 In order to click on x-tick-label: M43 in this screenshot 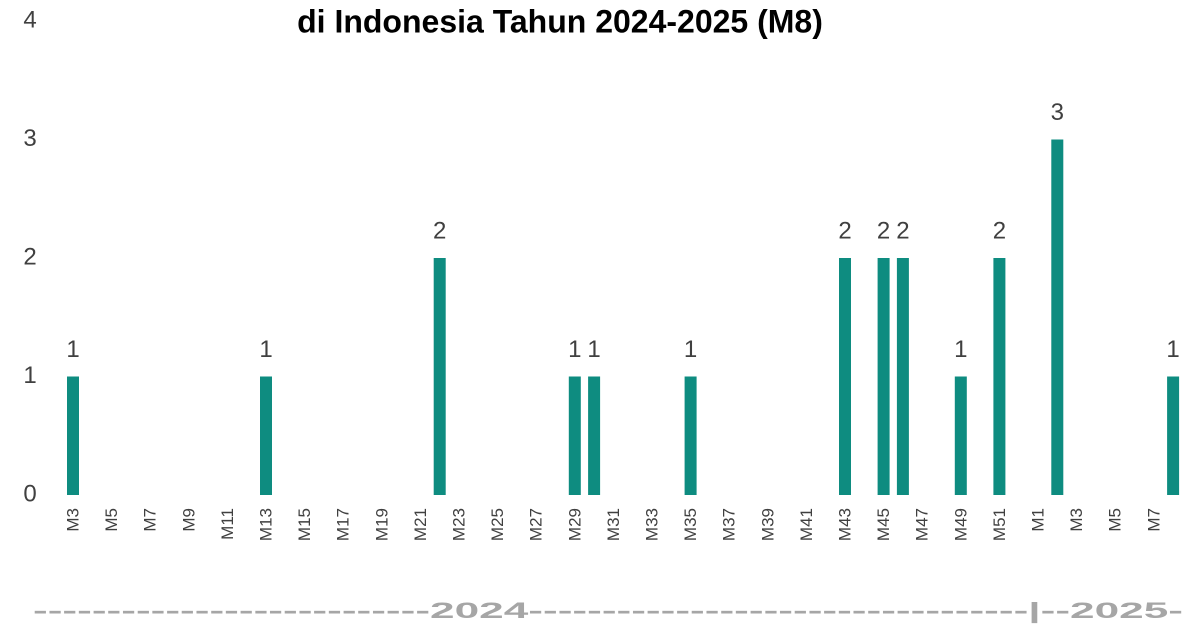, I will do `click(844, 524)`.